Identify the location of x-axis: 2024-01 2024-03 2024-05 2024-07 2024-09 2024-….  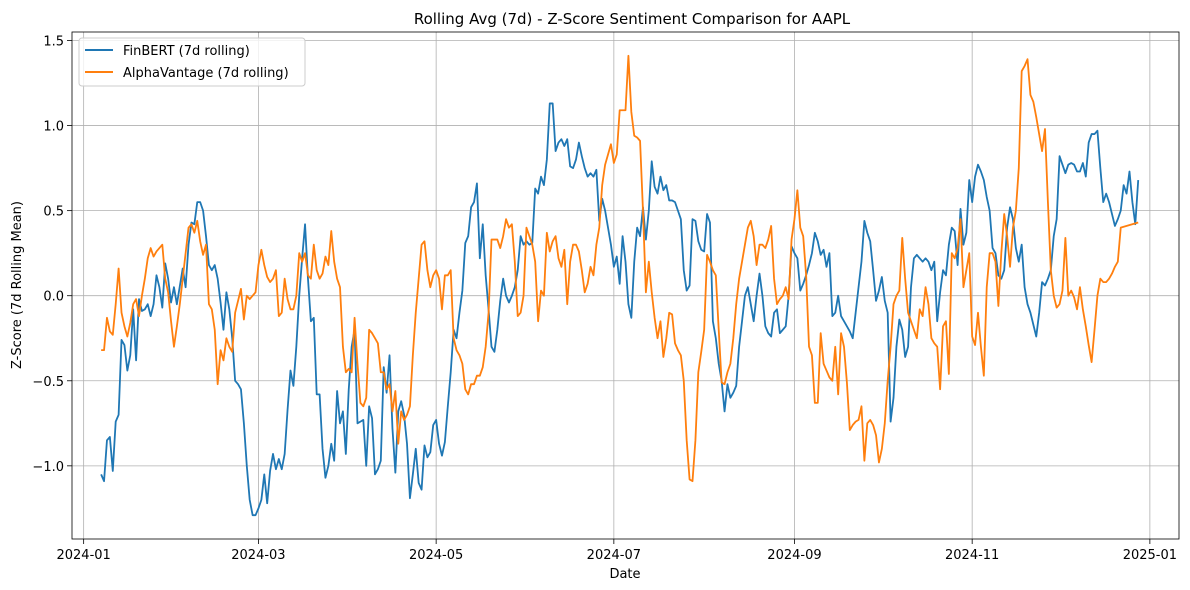
(616, 551).